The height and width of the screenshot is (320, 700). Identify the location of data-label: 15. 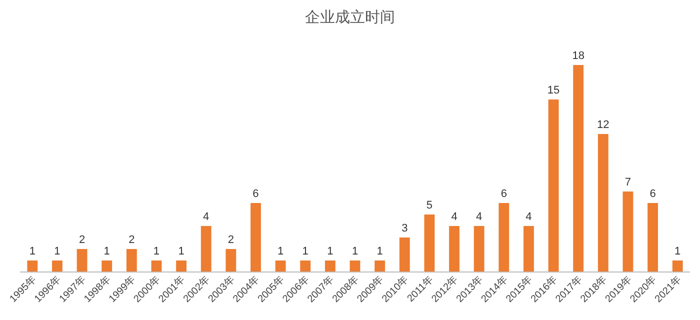
(553, 90).